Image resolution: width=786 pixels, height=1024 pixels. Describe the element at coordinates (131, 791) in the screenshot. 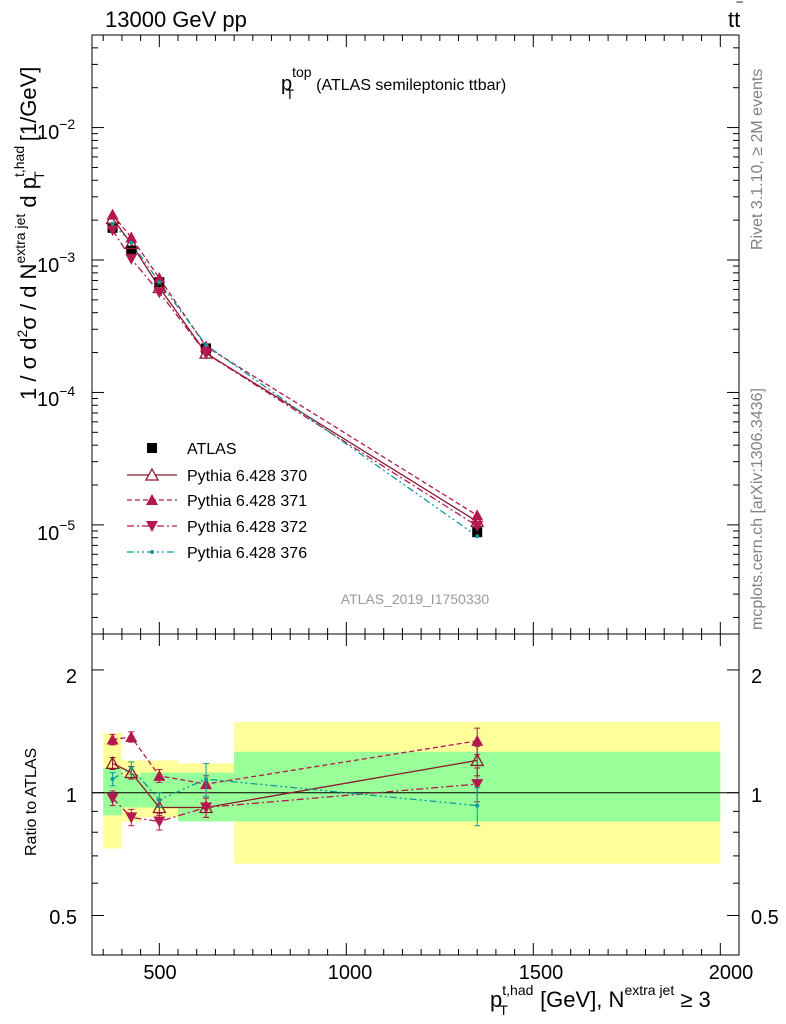

I see `uncertainty-band-green` at that location.